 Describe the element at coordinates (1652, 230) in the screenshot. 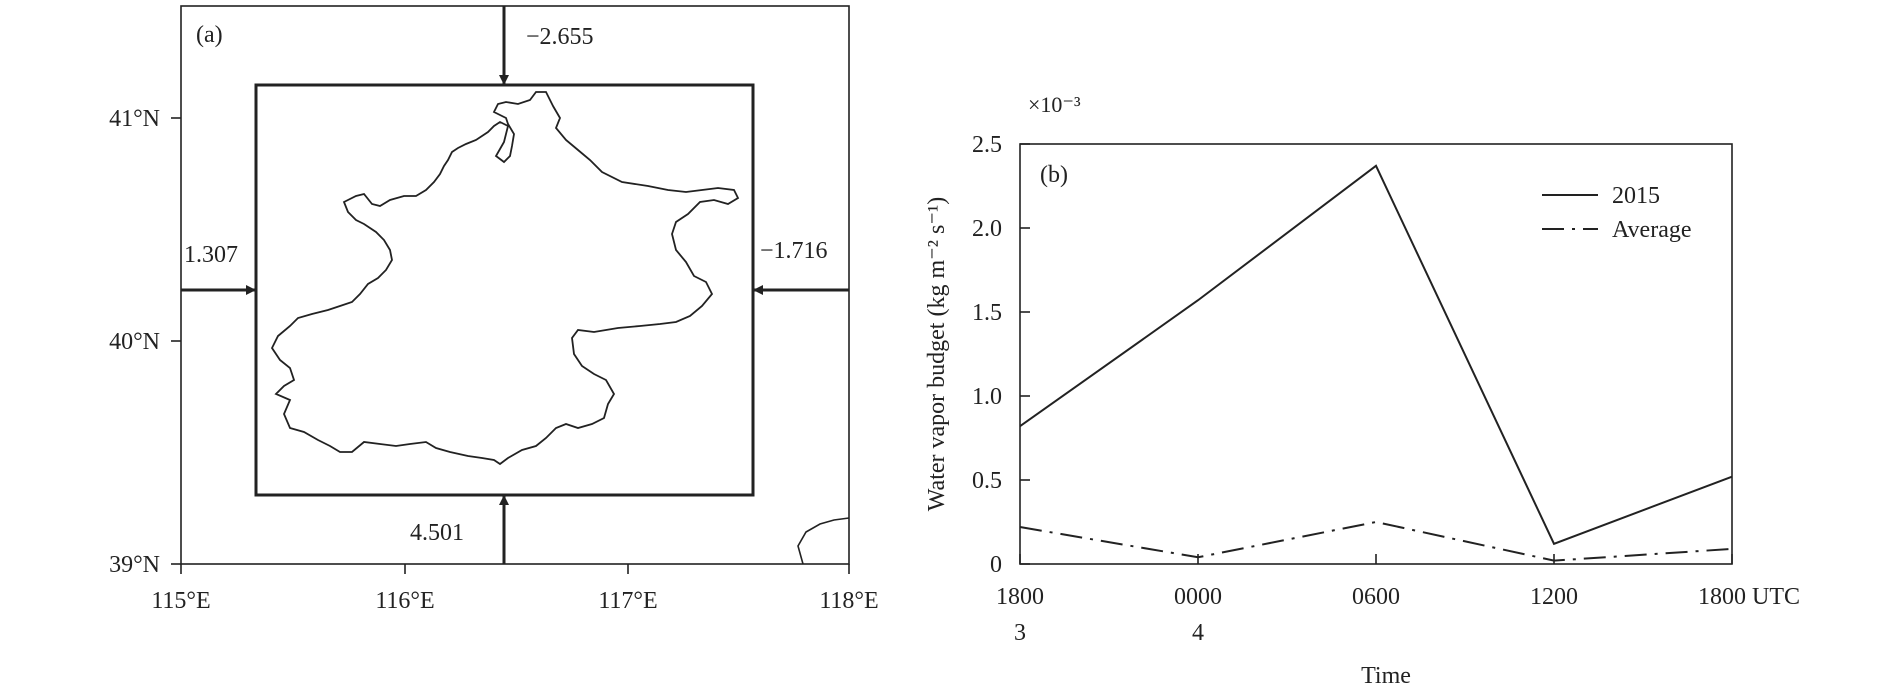

I see `legend-label-average: Average` at that location.